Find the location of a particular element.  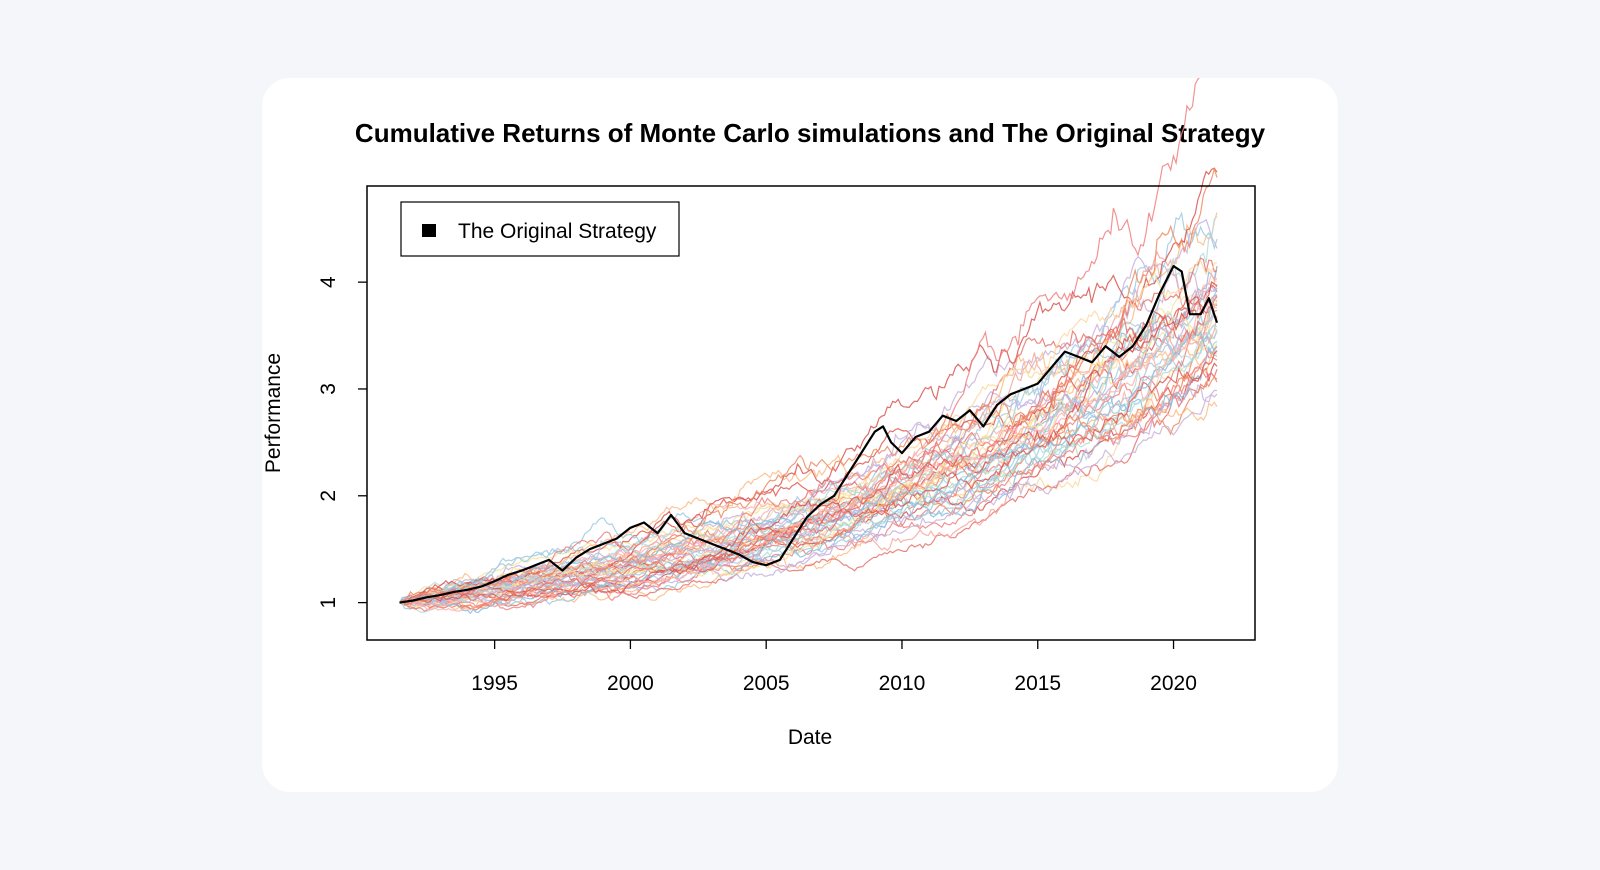

x-axis-label: Date is located at coordinates (810, 737).